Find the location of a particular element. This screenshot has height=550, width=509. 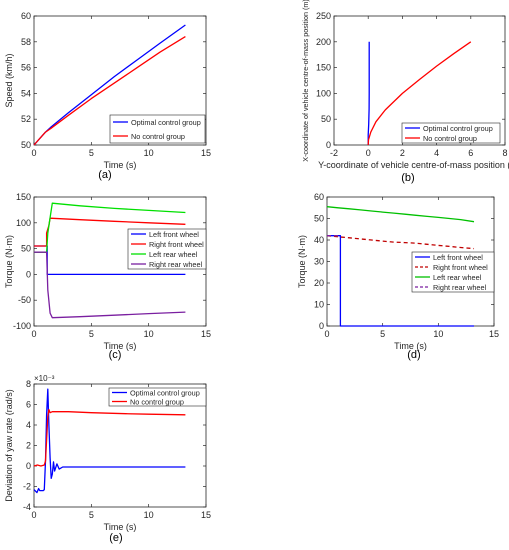

y-tick-label: 40 is located at coordinates (319, 240).